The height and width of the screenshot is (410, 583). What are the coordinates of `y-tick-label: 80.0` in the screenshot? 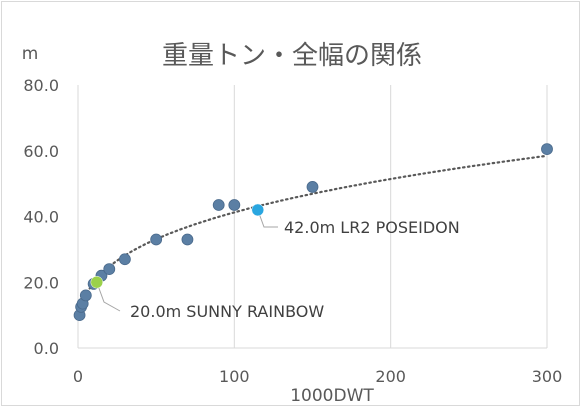 It's located at (41, 85).